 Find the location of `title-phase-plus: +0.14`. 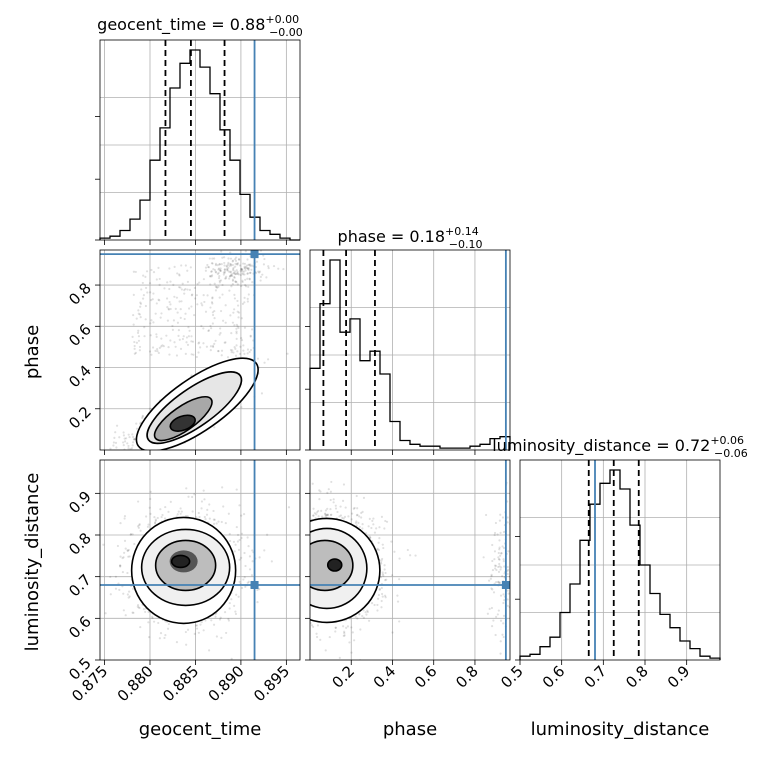

title-phase-plus: +0.14 is located at coordinates (462, 231).